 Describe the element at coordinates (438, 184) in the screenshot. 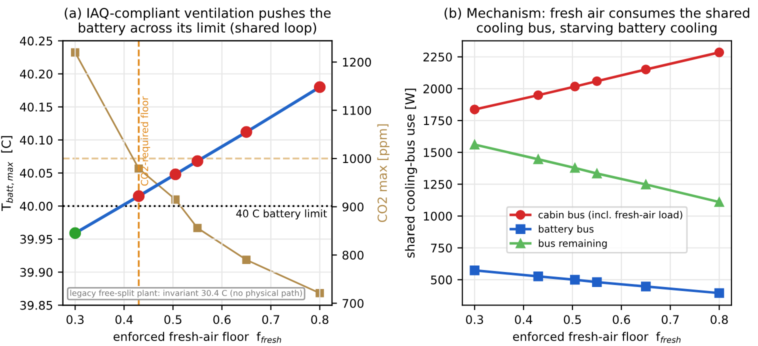

I see `y-tick-label: 1250` at that location.